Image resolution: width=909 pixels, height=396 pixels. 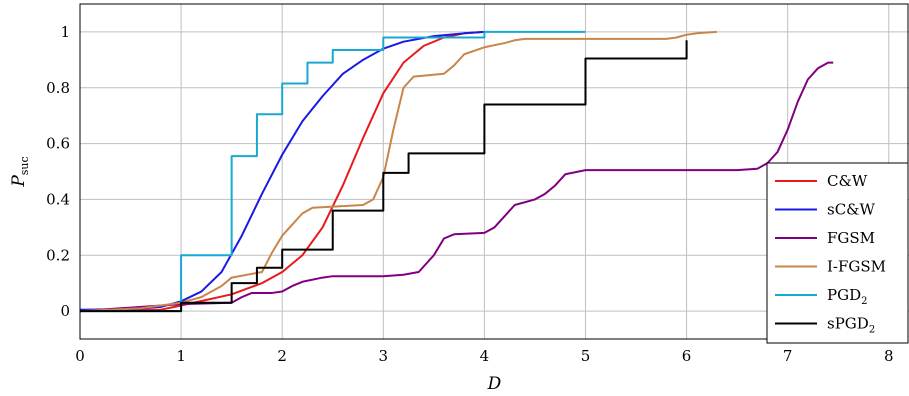 I want to click on legend: C&W sC&W FGSM I-FGSM PGD2 sPGD2, so click(x=837, y=253).